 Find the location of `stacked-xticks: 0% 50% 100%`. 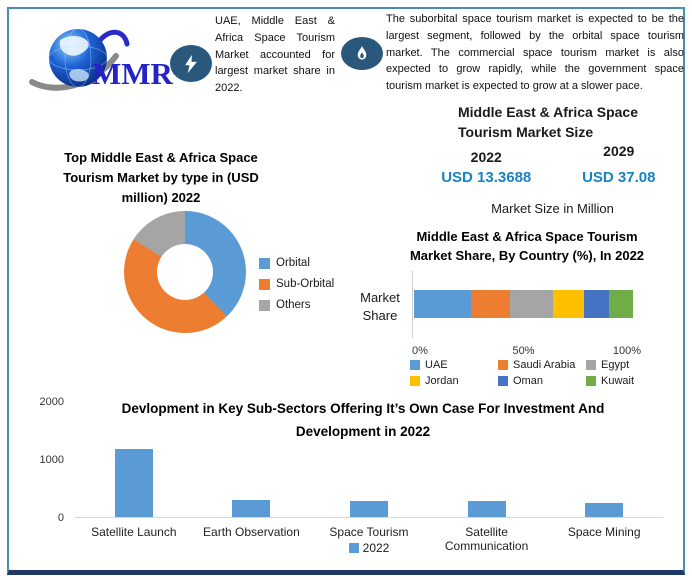

stacked-xticks: 0% 50% 100% is located at coordinates (526, 352).